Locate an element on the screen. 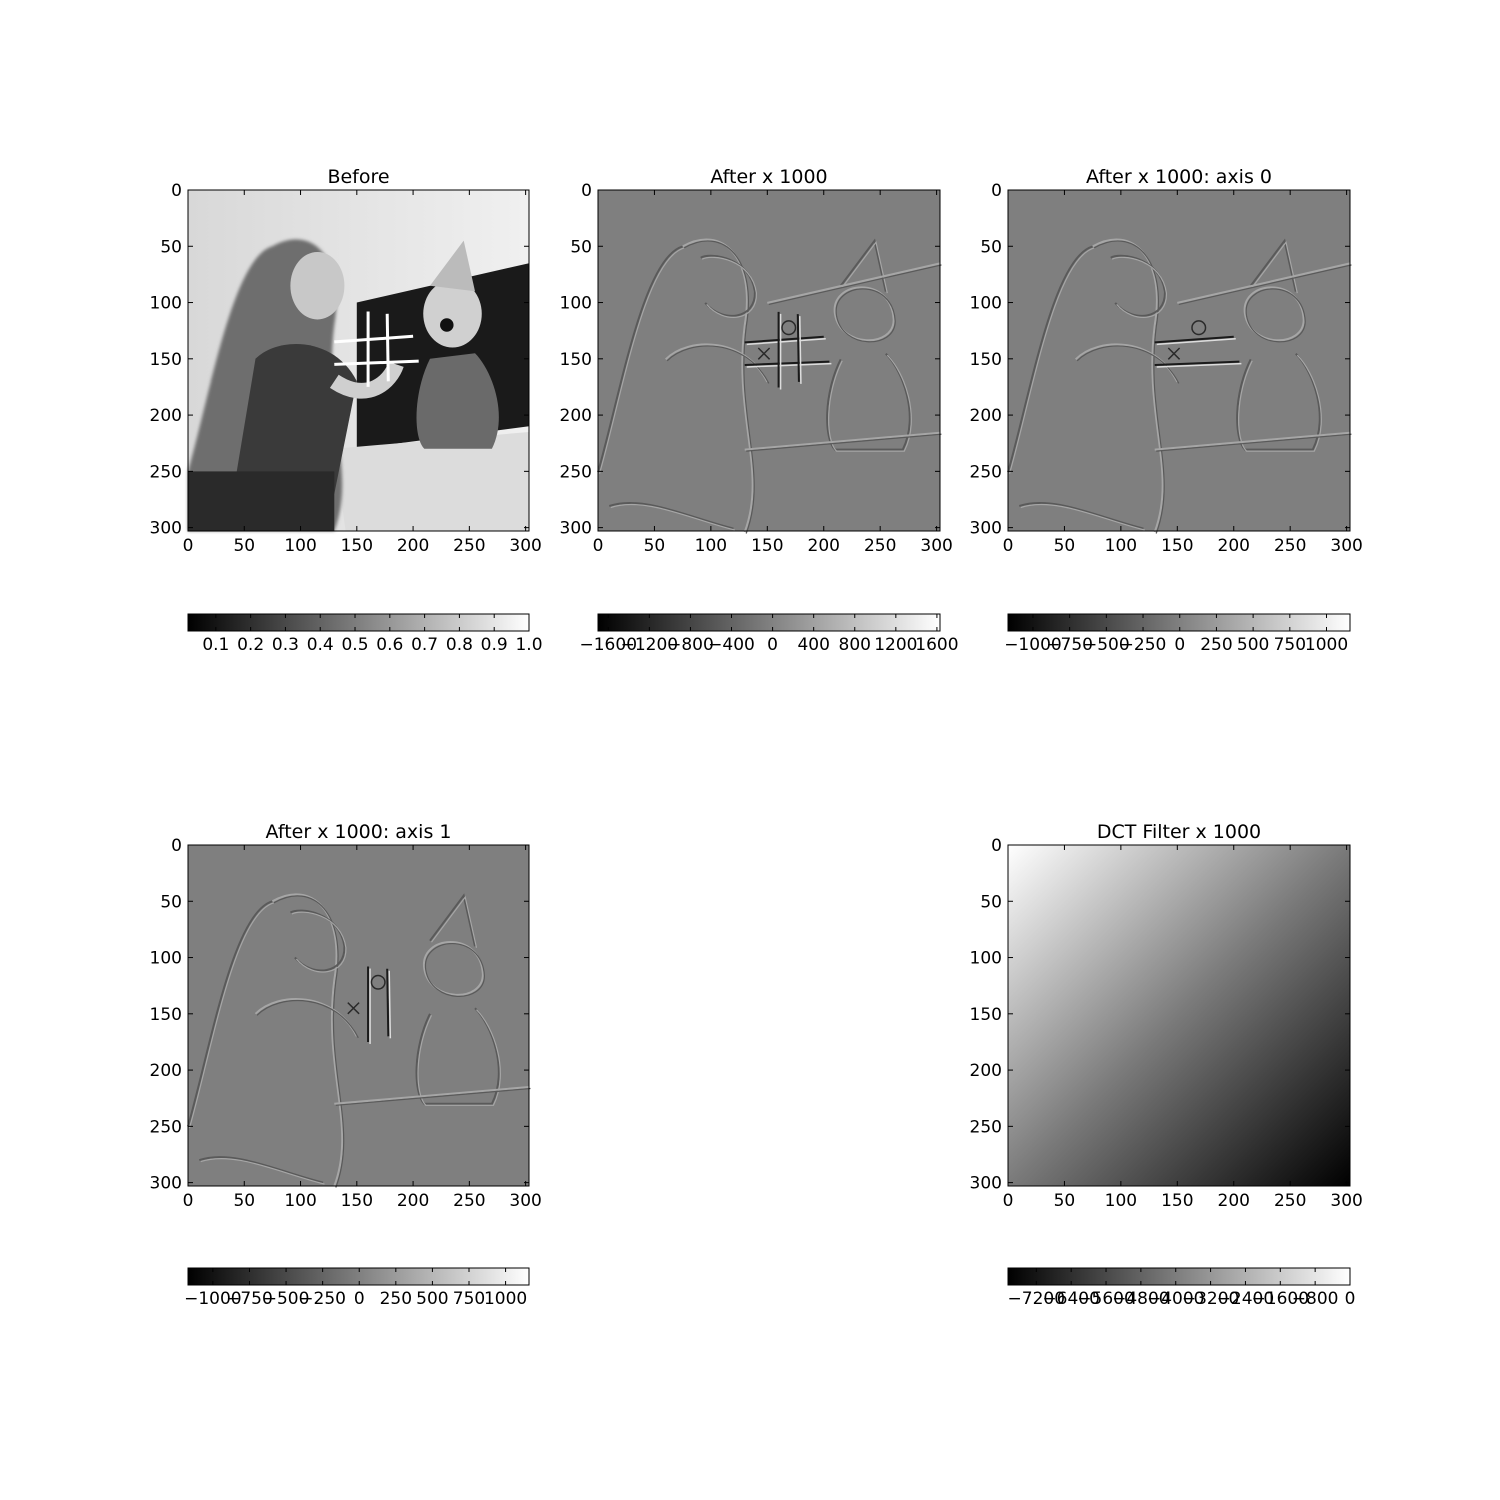 Image resolution: width=1500 pixels, height=1500 pixels. colorbar-tick-label: −1600 is located at coordinates (609, 645).